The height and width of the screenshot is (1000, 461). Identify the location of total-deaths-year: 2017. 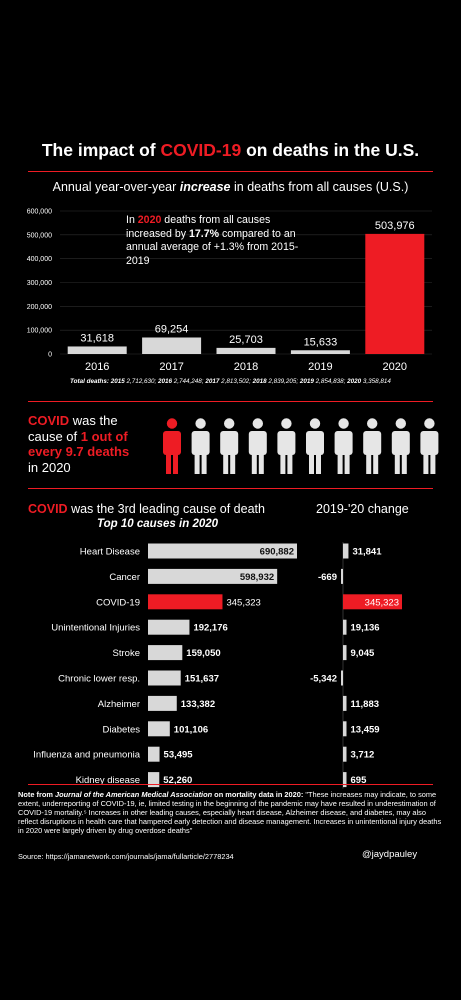
(213, 381).